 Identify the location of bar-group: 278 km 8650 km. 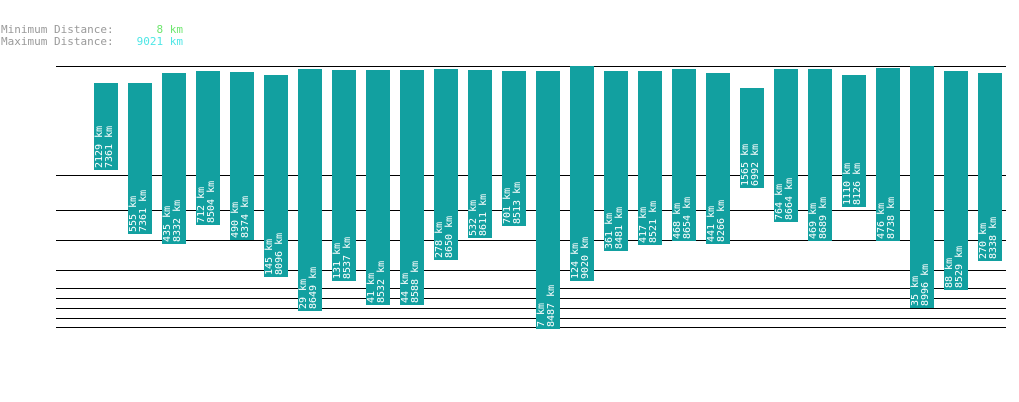
(446, 164).